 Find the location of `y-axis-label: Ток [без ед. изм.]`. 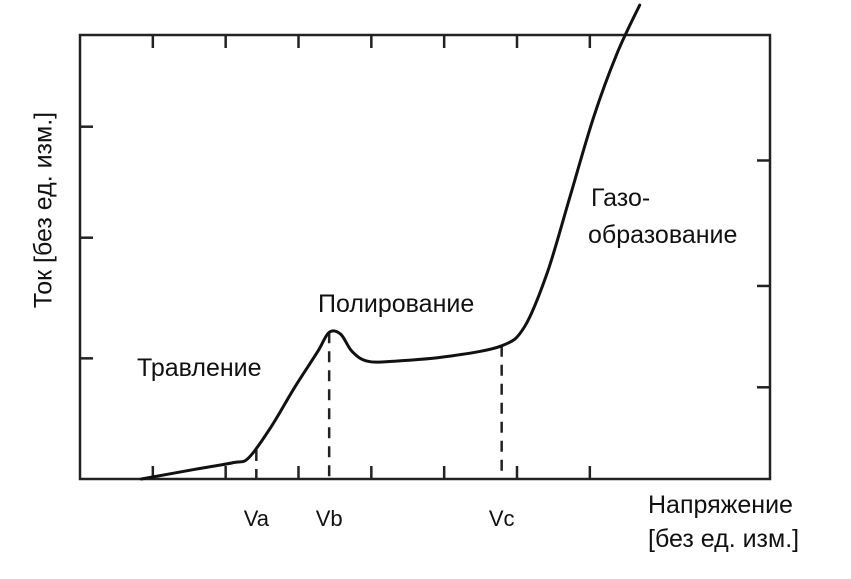

y-axis-label: Ток [без ед. изм.] is located at coordinates (43, 210).